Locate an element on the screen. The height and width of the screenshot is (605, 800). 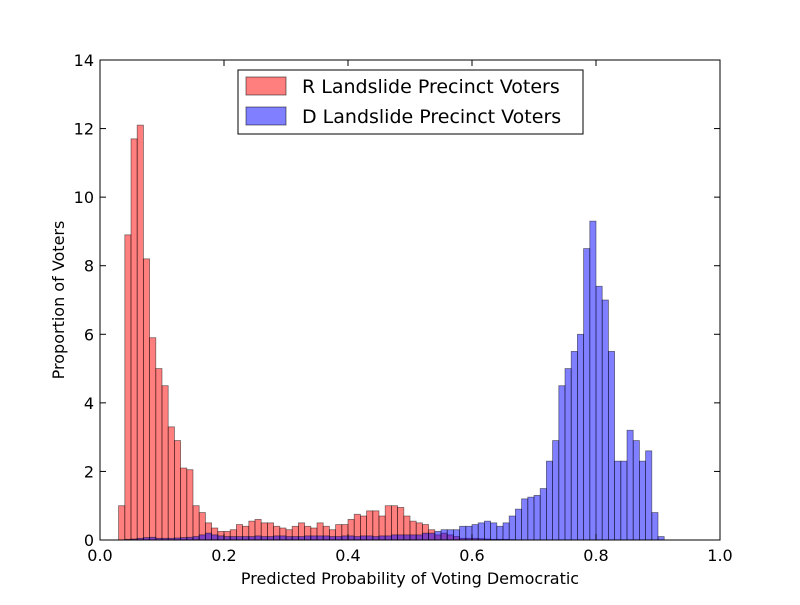
x-tick-label: 0.6 is located at coordinates (471, 555).